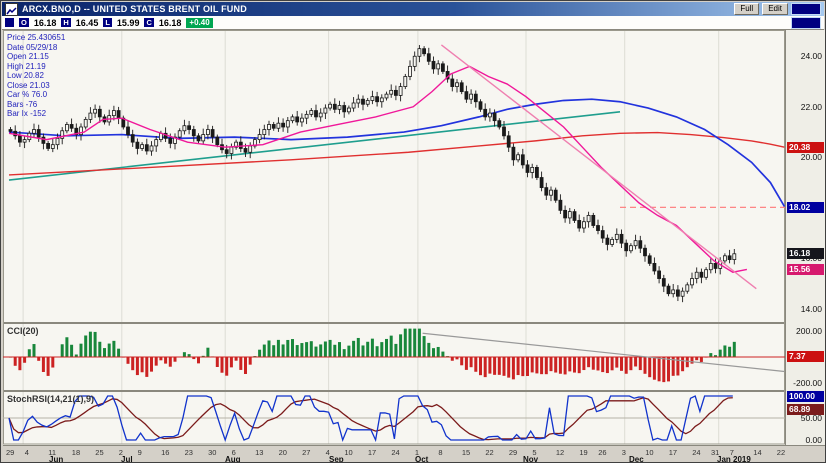 The width and height of the screenshot is (826, 463). What do you see at coordinates (107, 22) in the screenshot?
I see `ohlc-label: L` at bounding box center [107, 22].